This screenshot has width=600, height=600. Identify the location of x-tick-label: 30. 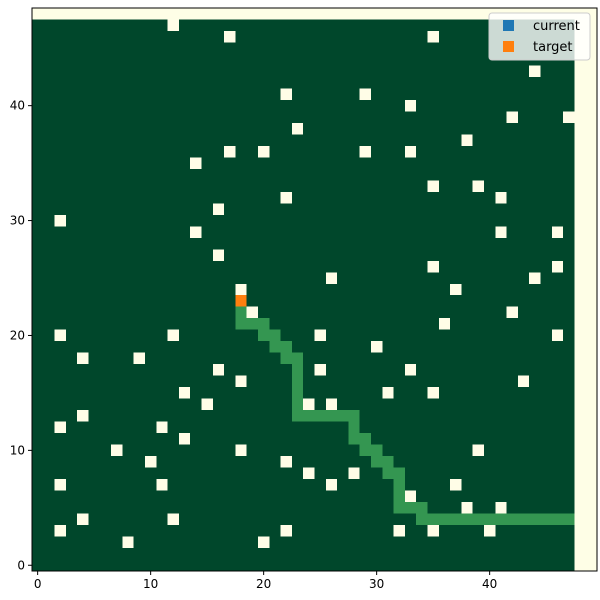
(376, 584).